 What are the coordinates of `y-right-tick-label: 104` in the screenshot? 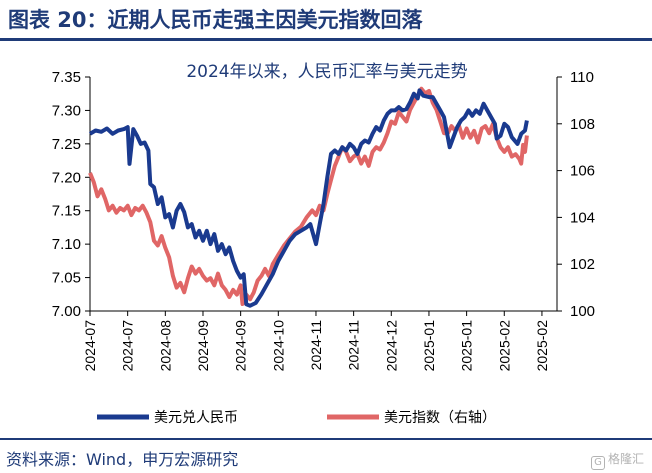 It's located at (582, 217).